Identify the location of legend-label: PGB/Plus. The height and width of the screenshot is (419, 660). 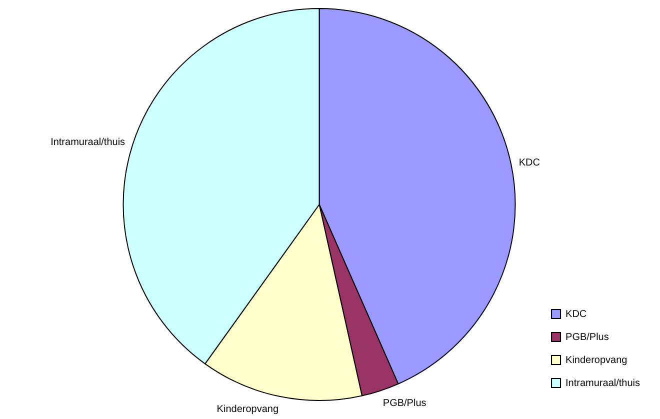
(587, 337).